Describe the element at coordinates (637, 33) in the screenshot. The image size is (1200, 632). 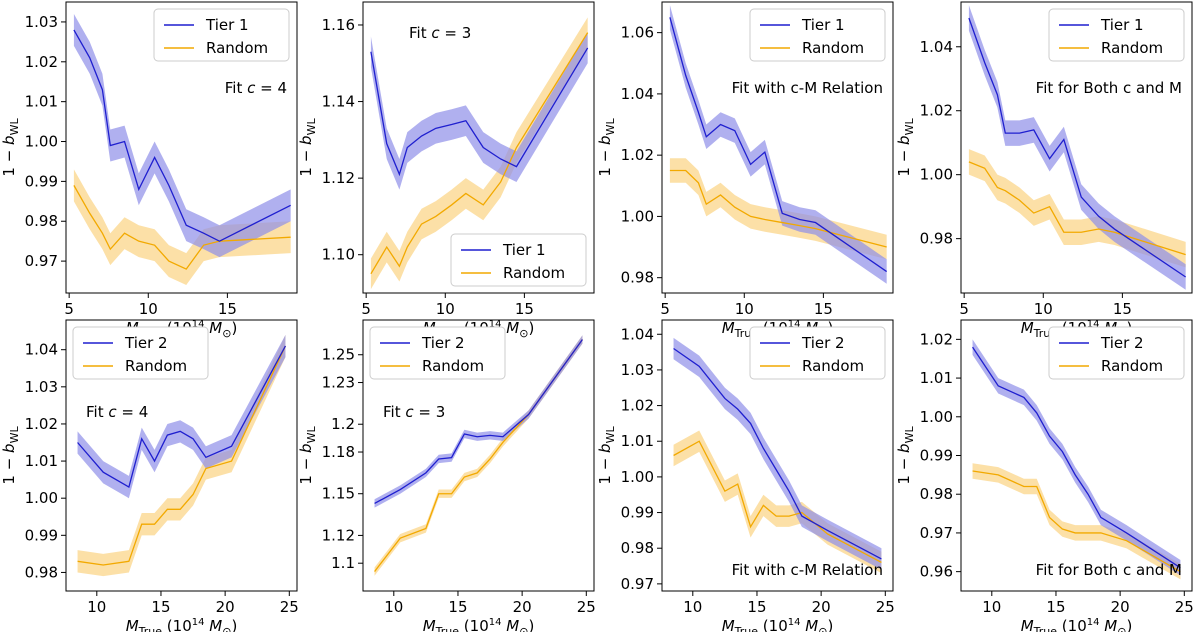
I see `y-tick-label: 1.06` at that location.